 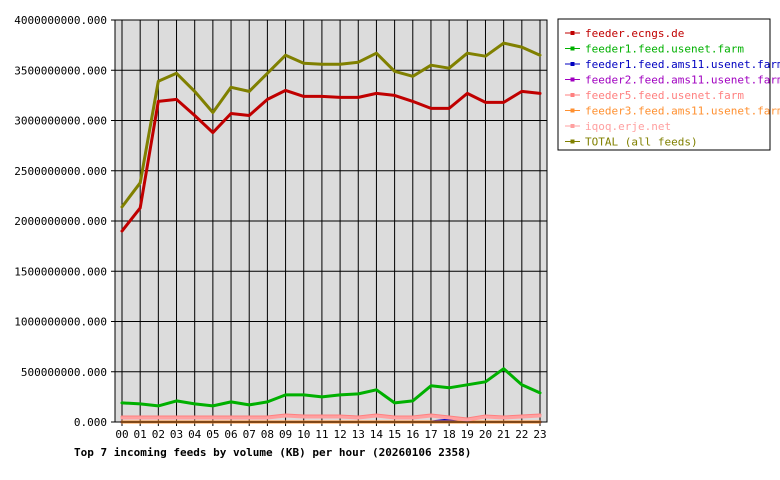 What do you see at coordinates (682, 80) in the screenshot?
I see `legend-label: feeder2.feed.ams11.usenet.farm` at bounding box center [682, 80].